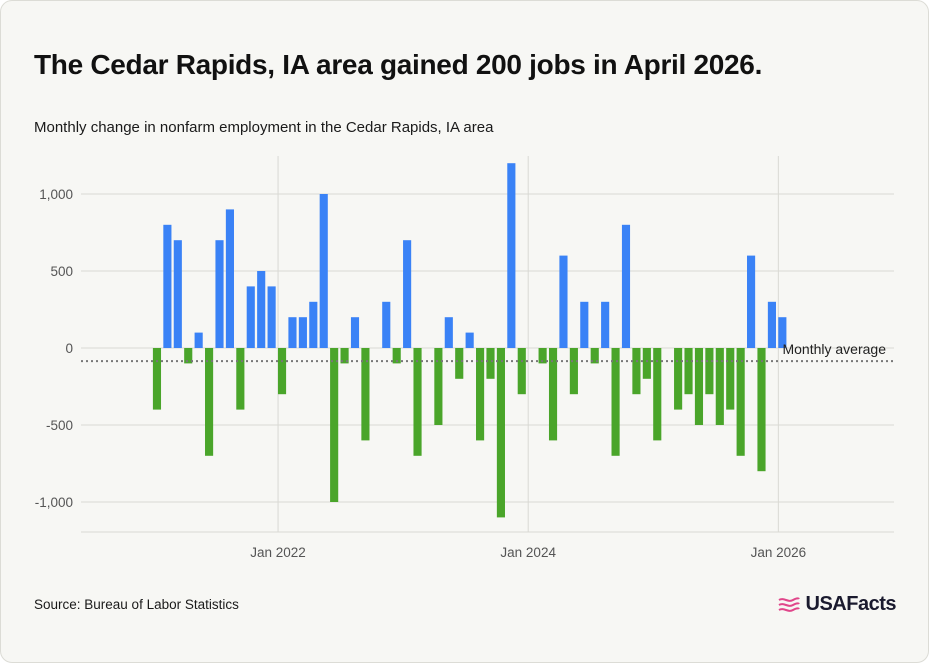  What do you see at coordinates (54, 502) in the screenshot?
I see `y-tick-label: -1,000` at bounding box center [54, 502].